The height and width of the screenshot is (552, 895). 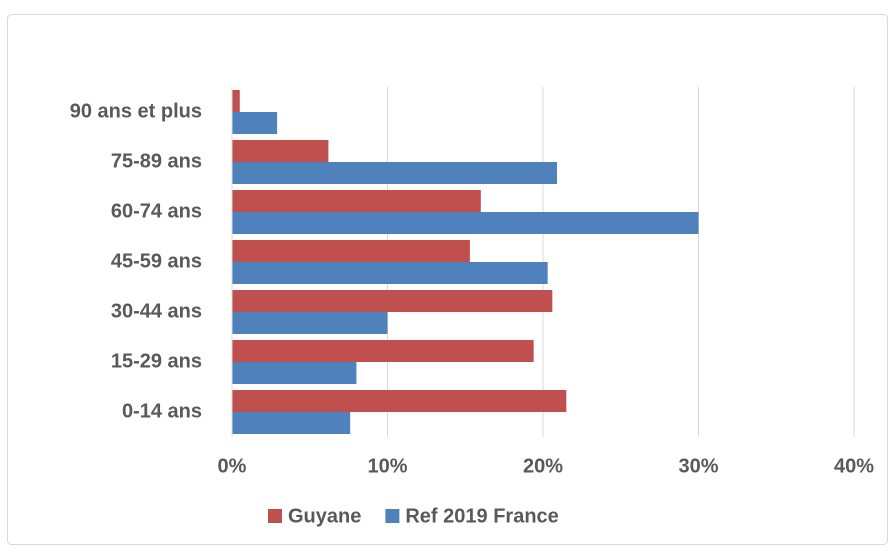 What do you see at coordinates (162, 411) in the screenshot?
I see `y-tick-label: 0-14 ans` at bounding box center [162, 411].